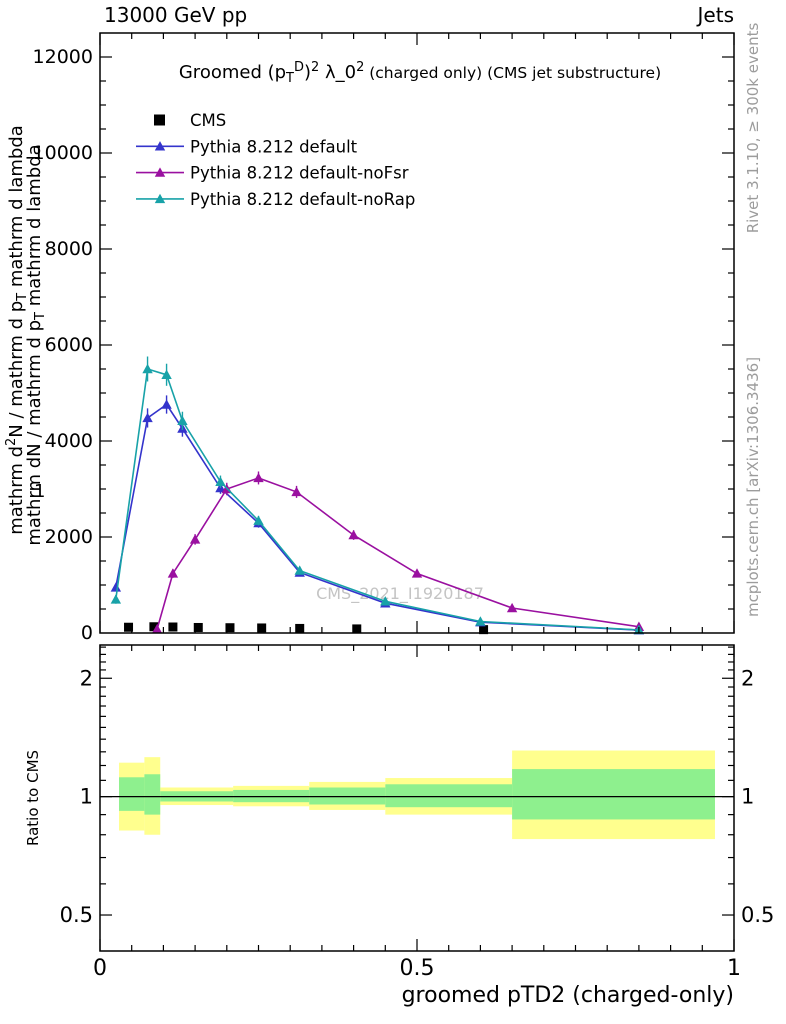  What do you see at coordinates (753, 487) in the screenshot?
I see `mcplots-ref-label: mcplots.cern.ch [arXiv:1306.3436]` at bounding box center [753, 487].